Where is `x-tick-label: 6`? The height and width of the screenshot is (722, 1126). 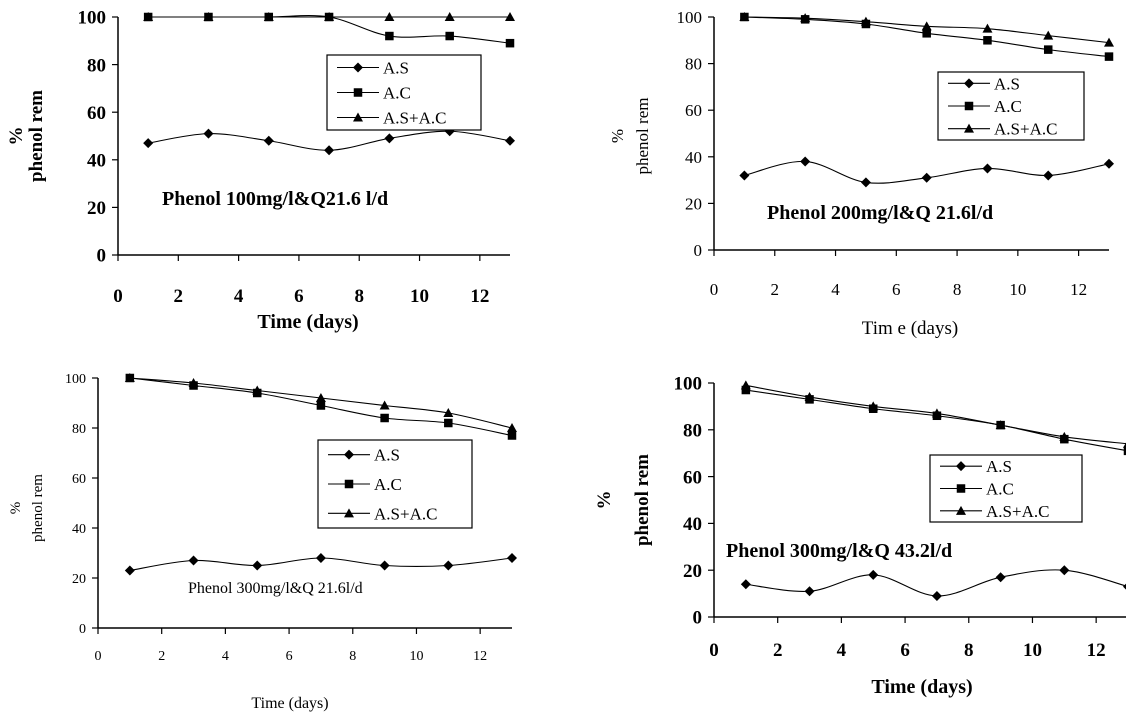
x-tick-label: 6 is located at coordinates (896, 289).